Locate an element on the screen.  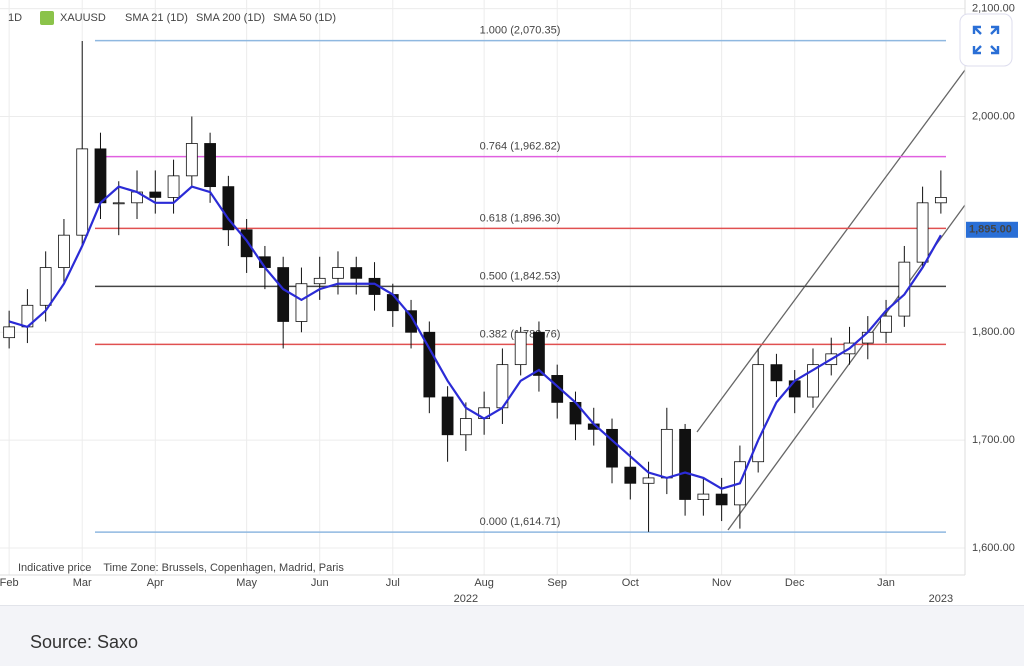
fib-label: 0.764 (1,962.82) is located at coordinates (520, 147).